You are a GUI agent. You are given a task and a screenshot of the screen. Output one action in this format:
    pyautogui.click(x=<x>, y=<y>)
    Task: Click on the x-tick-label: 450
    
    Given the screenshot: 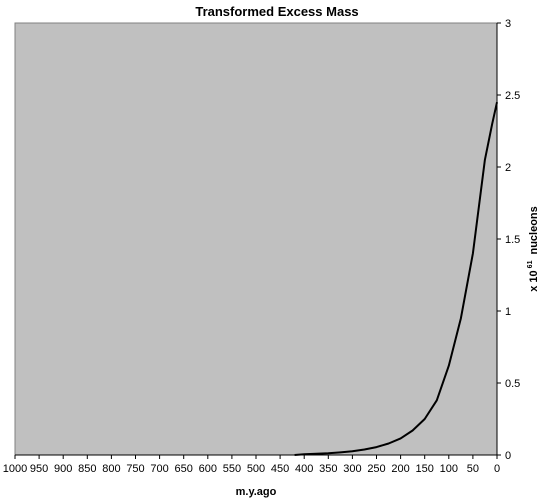 What is the action you would take?
    pyautogui.click(x=280, y=469)
    